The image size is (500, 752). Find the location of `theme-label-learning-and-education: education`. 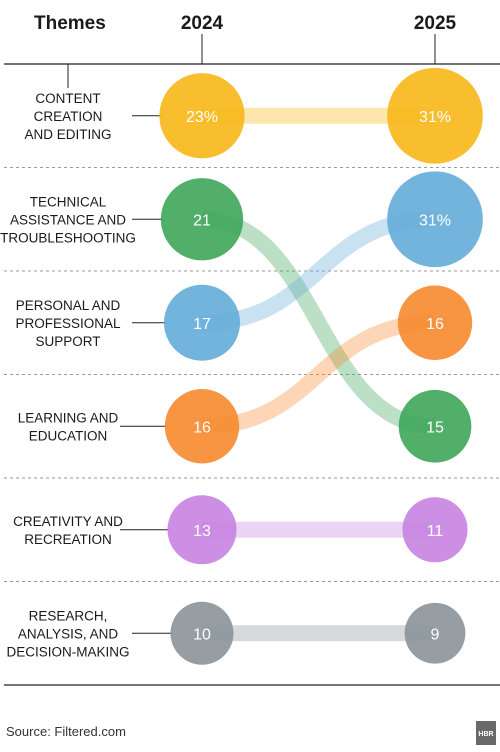

theme-label-learning-and-education: education is located at coordinates (68, 435).